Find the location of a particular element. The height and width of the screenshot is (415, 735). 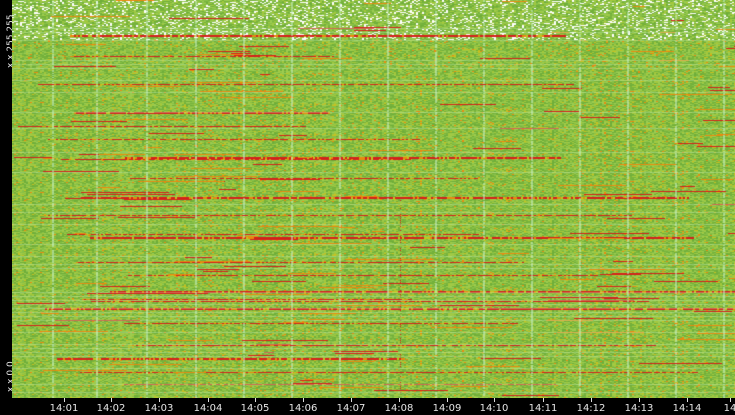

x-tick-label: 14:09 is located at coordinates (447, 408).